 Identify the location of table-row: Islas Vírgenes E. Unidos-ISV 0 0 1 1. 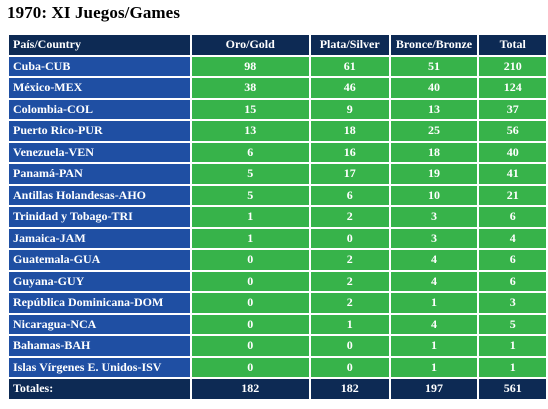
(277, 367).